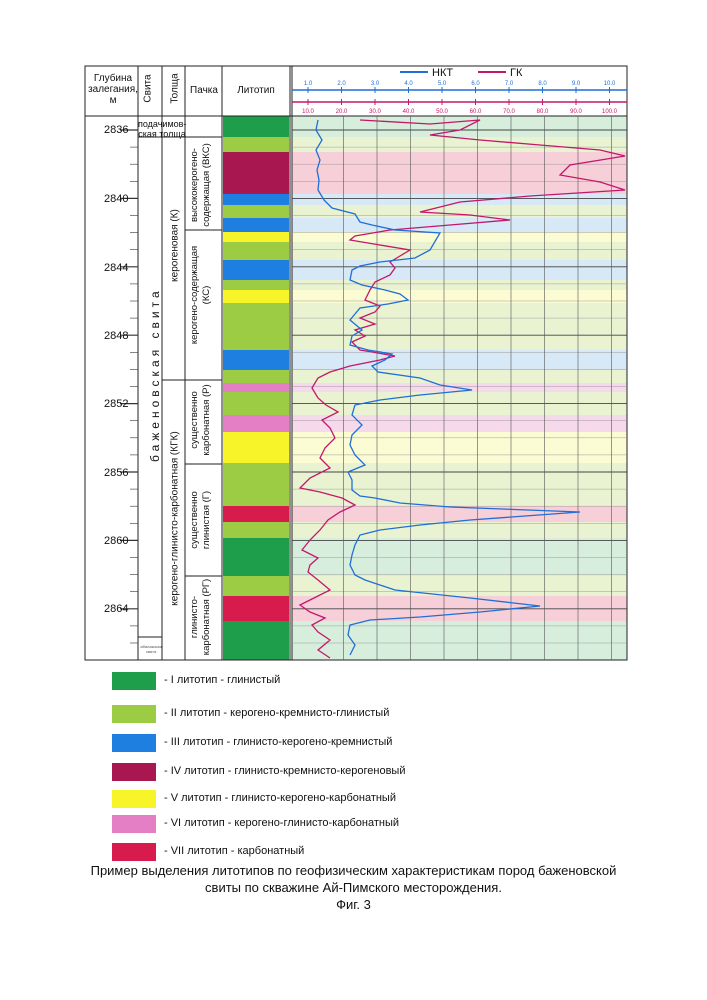 The width and height of the screenshot is (707, 1000). I want to click on nkt-scale-label: 4.0, so click(408, 84).